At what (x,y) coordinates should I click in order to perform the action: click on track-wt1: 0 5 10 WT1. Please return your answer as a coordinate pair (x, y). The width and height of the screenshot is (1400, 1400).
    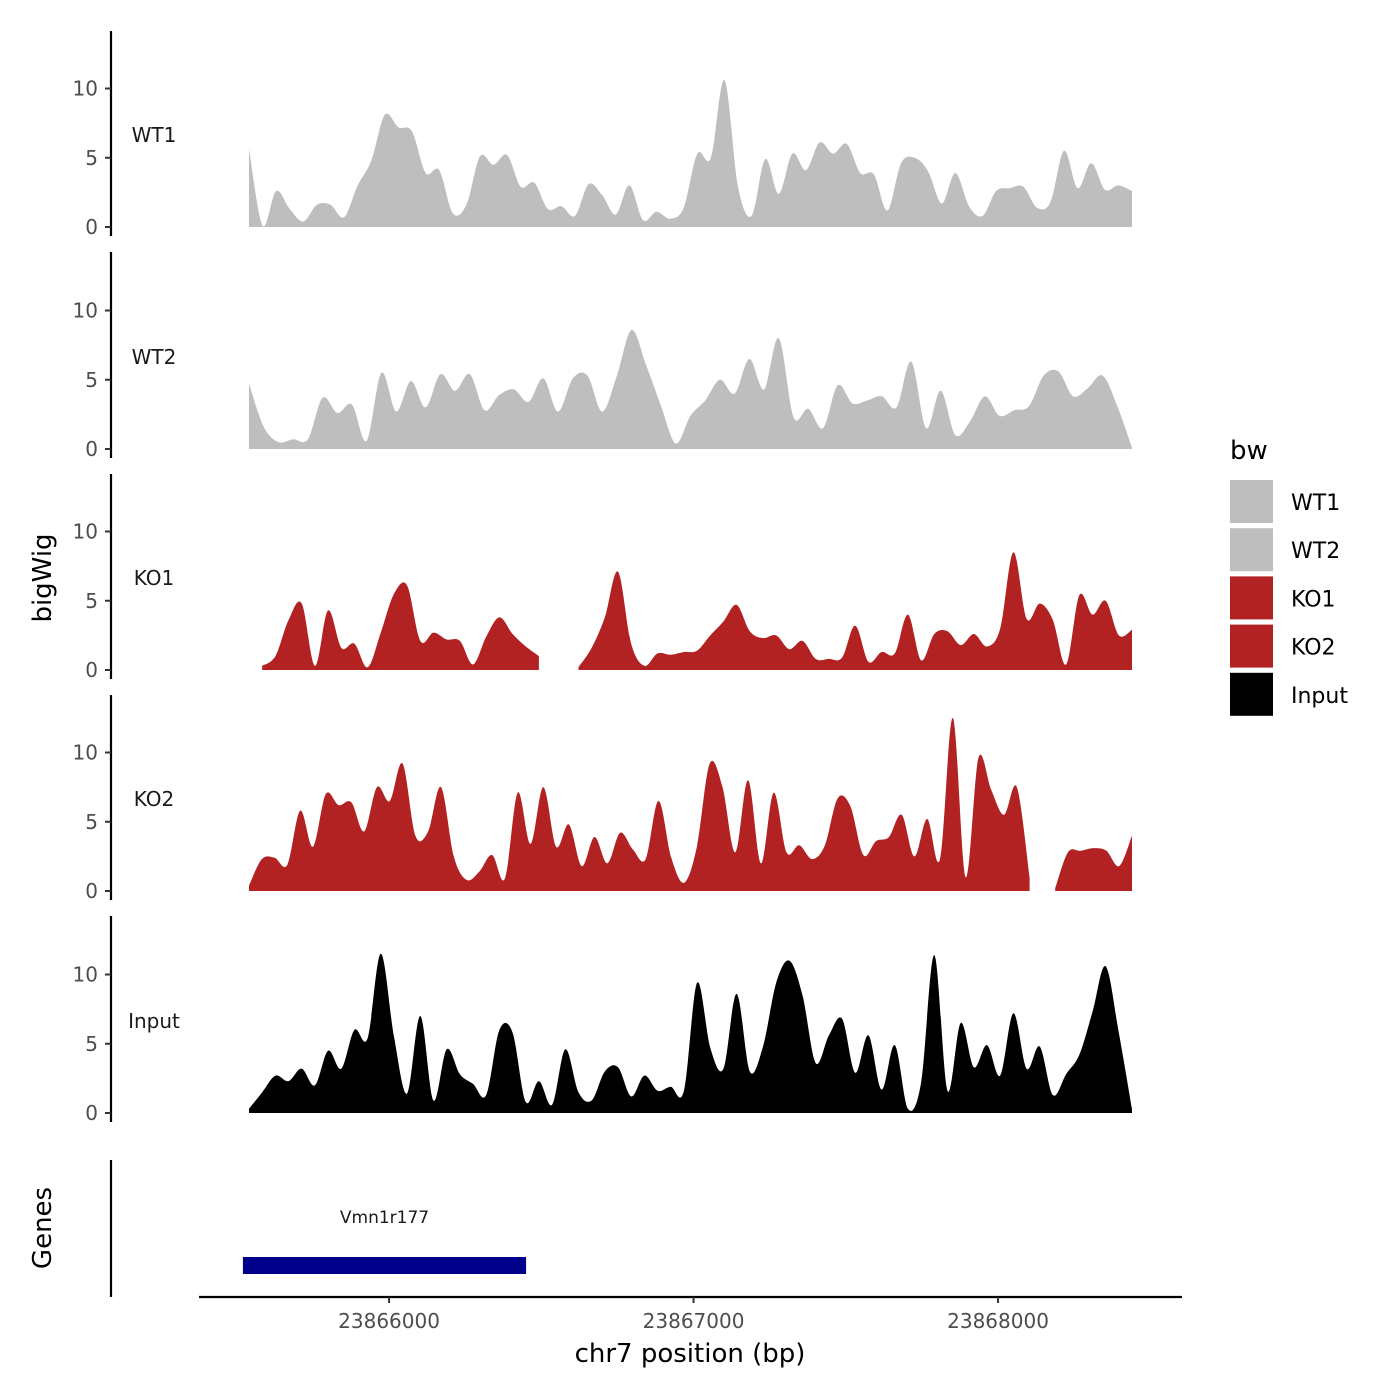
    Looking at the image, I should click on (602, 135).